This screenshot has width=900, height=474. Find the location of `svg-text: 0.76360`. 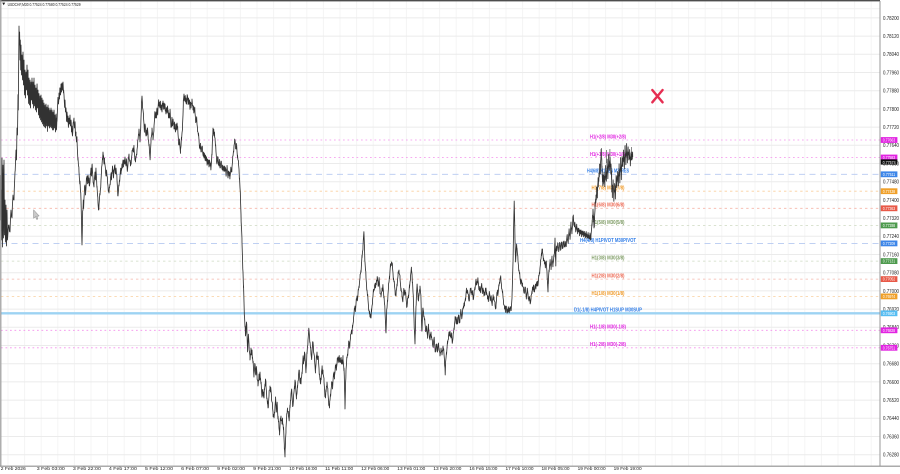

svg-text: 0.76360 is located at coordinates (891, 437).